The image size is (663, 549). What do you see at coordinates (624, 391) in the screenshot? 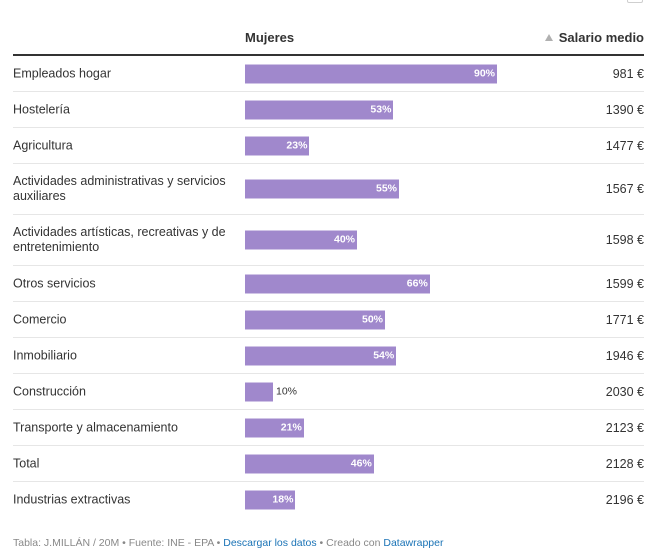
I see `salary-value: 2030 €` at bounding box center [624, 391].